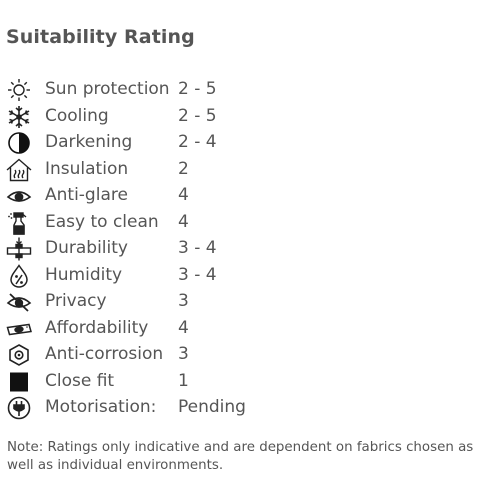 The width and height of the screenshot is (500, 500). I want to click on rating-row-anti-corrosion: Anti-corrosion 3, so click(250, 355).